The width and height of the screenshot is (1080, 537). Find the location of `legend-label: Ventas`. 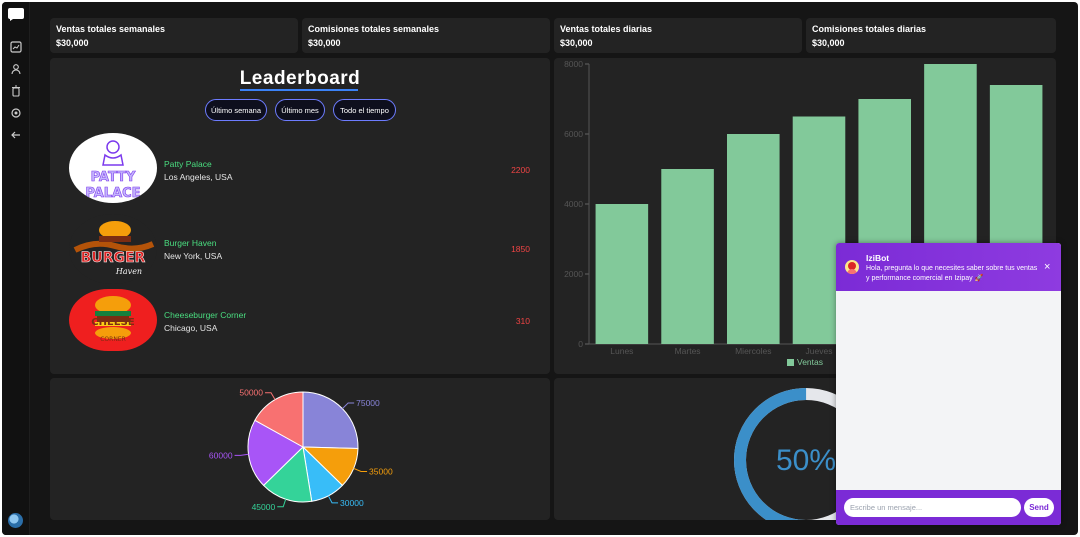

legend-label: Ventas is located at coordinates (810, 362).